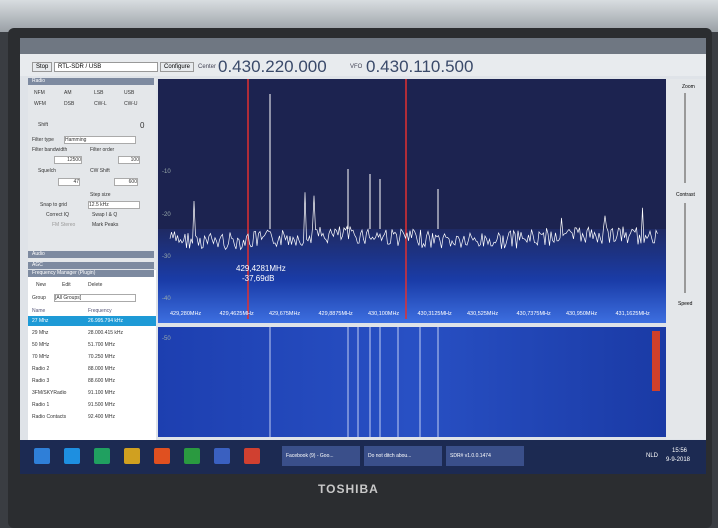  Describe the element at coordinates (91, 254) in the screenshot. I see `panel-header: Audio` at that location.